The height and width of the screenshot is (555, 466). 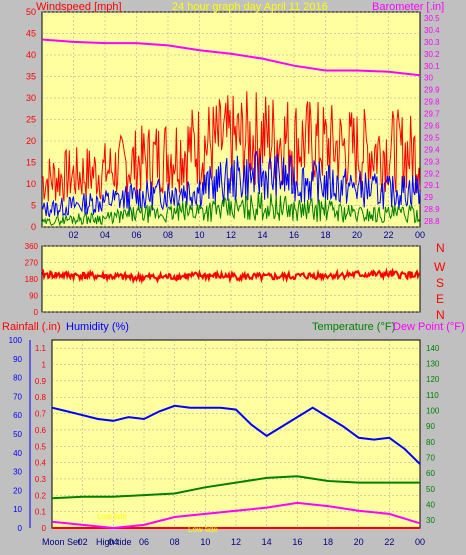 What do you see at coordinates (430, 489) in the screenshot?
I see `temperature-tick-label: 50` at bounding box center [430, 489].